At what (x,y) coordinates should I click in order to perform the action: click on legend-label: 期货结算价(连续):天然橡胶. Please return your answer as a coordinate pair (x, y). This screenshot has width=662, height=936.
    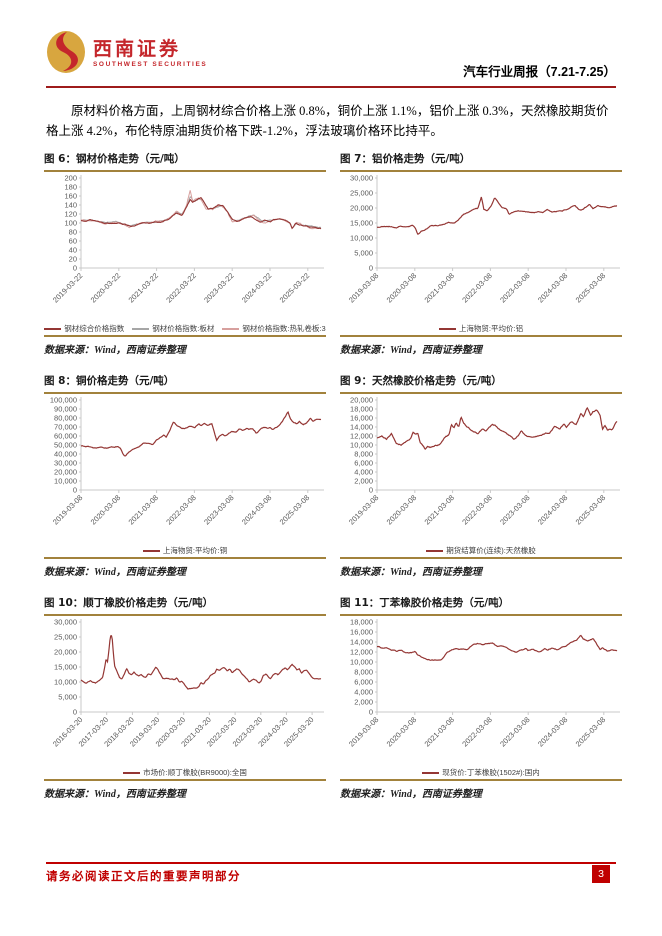
    Looking at the image, I should click on (491, 550).